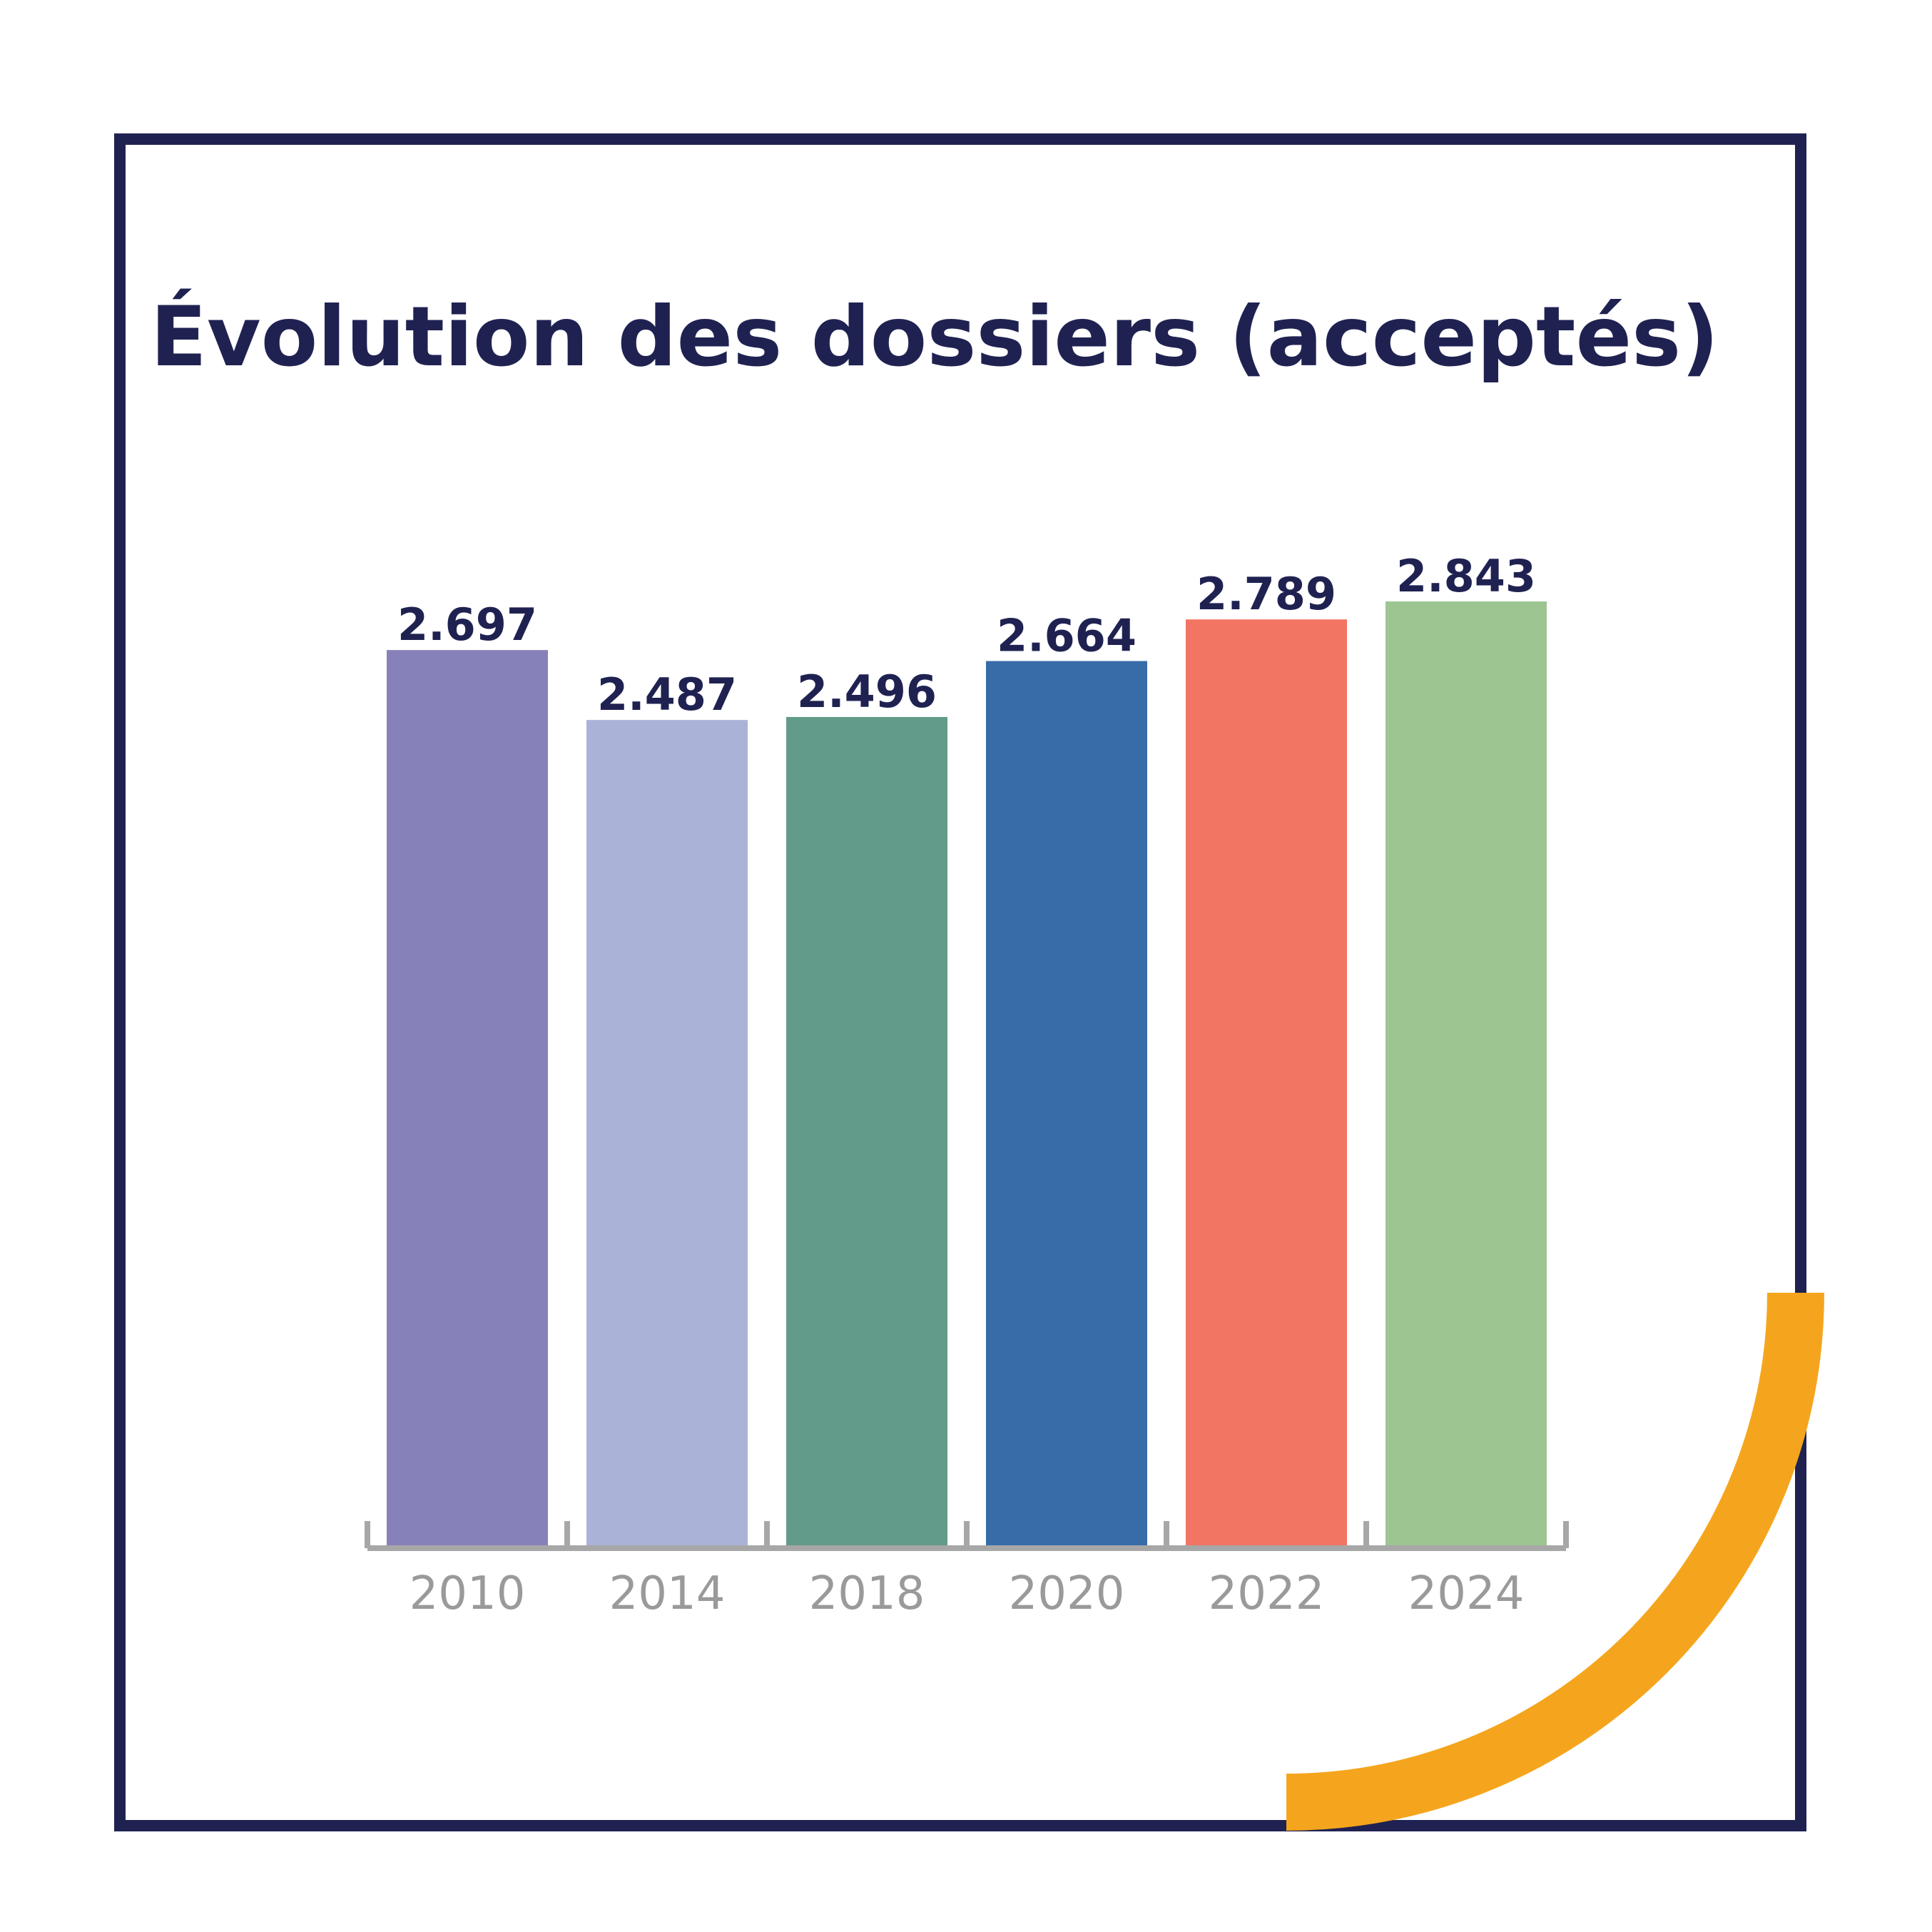 This screenshot has height=1932, width=1932. I want to click on bar-2020, so click(1066, 1105).